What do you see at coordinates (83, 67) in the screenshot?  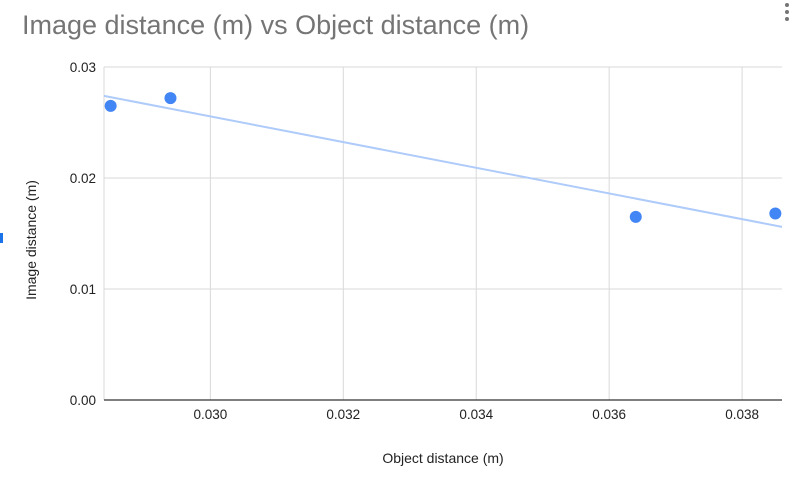 I see `y-tick-label: 0.03` at bounding box center [83, 67].